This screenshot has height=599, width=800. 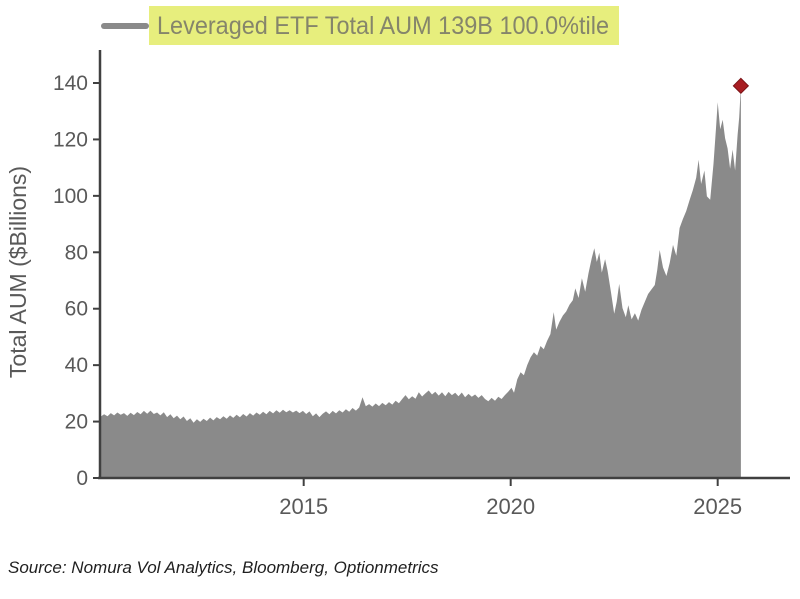 What do you see at coordinates (76, 309) in the screenshot?
I see `y-tick-label: 60` at bounding box center [76, 309].